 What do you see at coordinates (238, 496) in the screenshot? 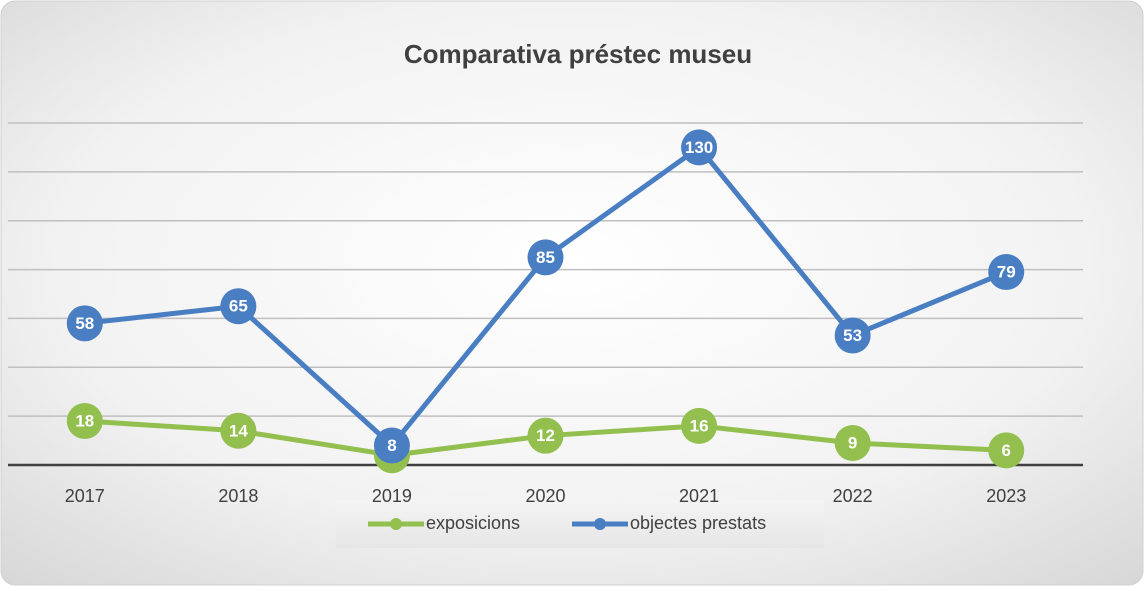
I see `x-tick-label: 2018` at bounding box center [238, 496].